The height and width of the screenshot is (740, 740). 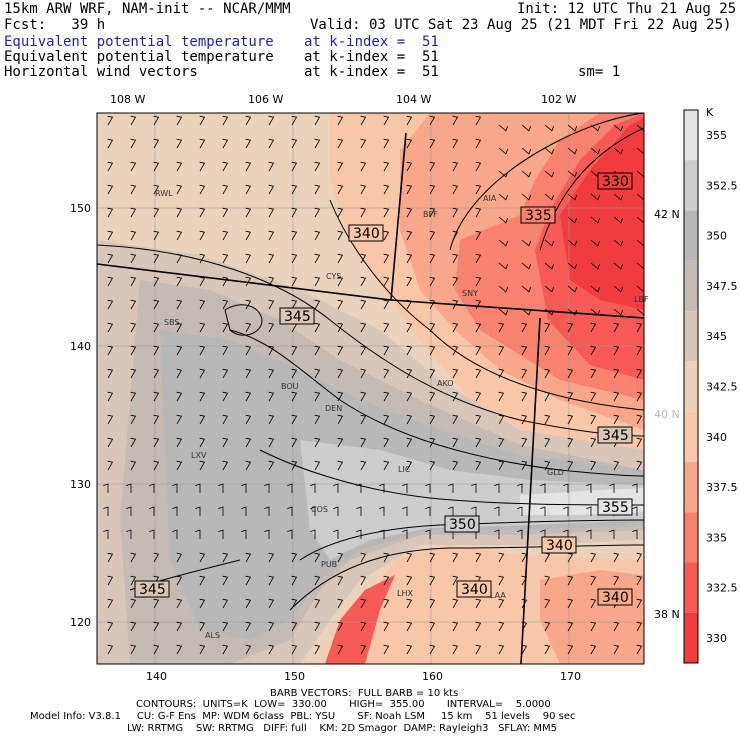 What do you see at coordinates (641, 299) in the screenshot?
I see `station-lbf: LBF` at bounding box center [641, 299].